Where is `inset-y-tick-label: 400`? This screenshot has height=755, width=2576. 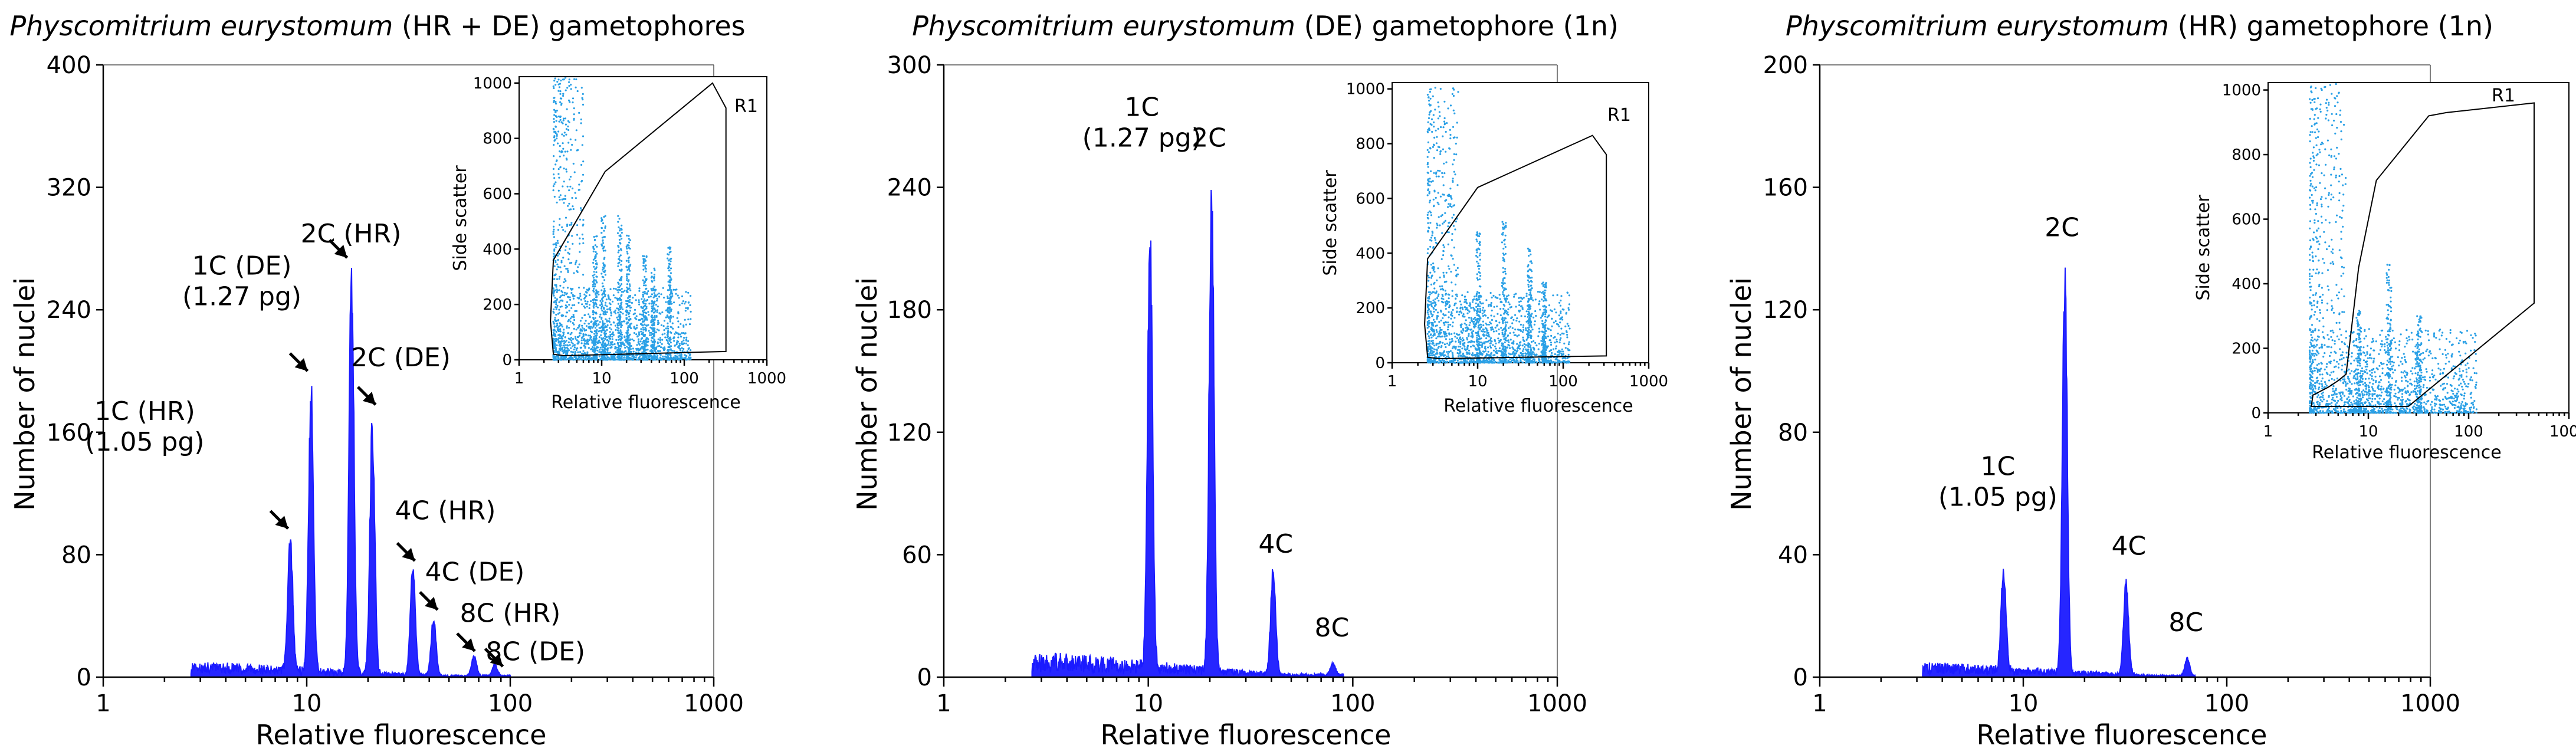 inset-y-tick-label: 400 is located at coordinates (497, 249).